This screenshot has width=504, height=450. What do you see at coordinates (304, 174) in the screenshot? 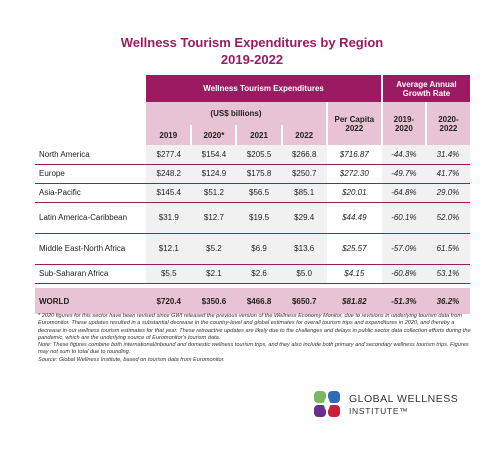
I see `value-2022: $250.7` at bounding box center [304, 174].